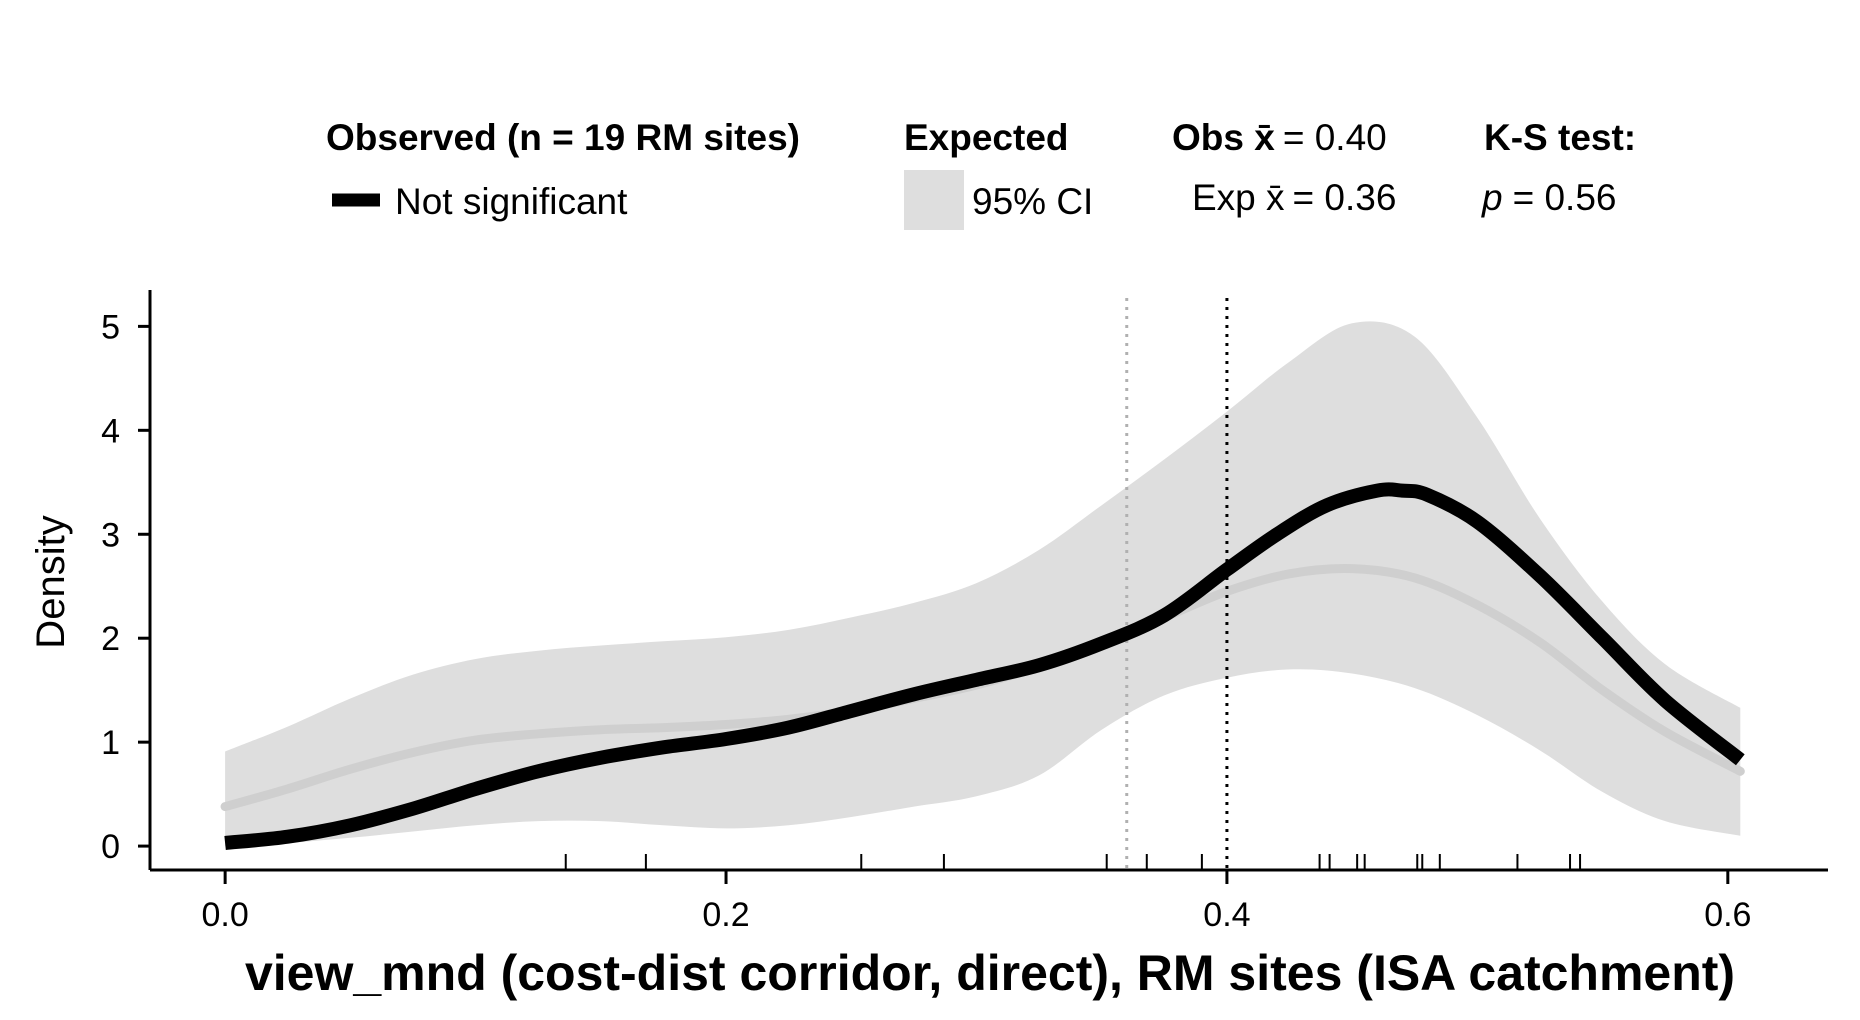 The image size is (1860, 1020). I want to click on legend-obs-mean-value: = 0.40, so click(1335, 137).